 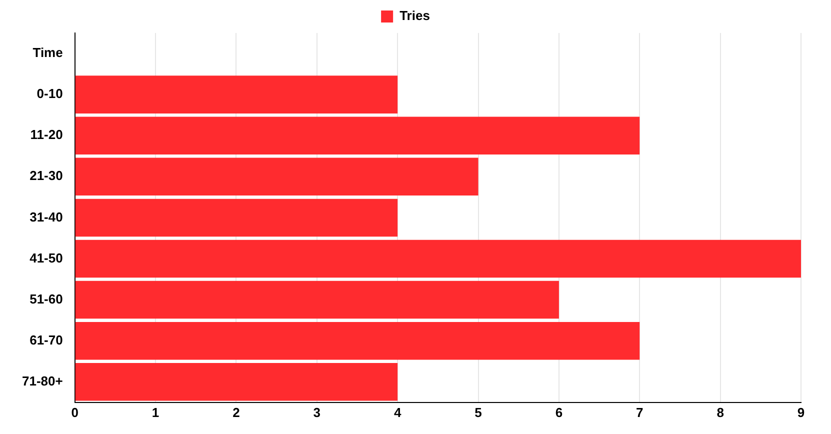 What do you see at coordinates (236, 412) in the screenshot?
I see `x-tick-label: 2` at bounding box center [236, 412].